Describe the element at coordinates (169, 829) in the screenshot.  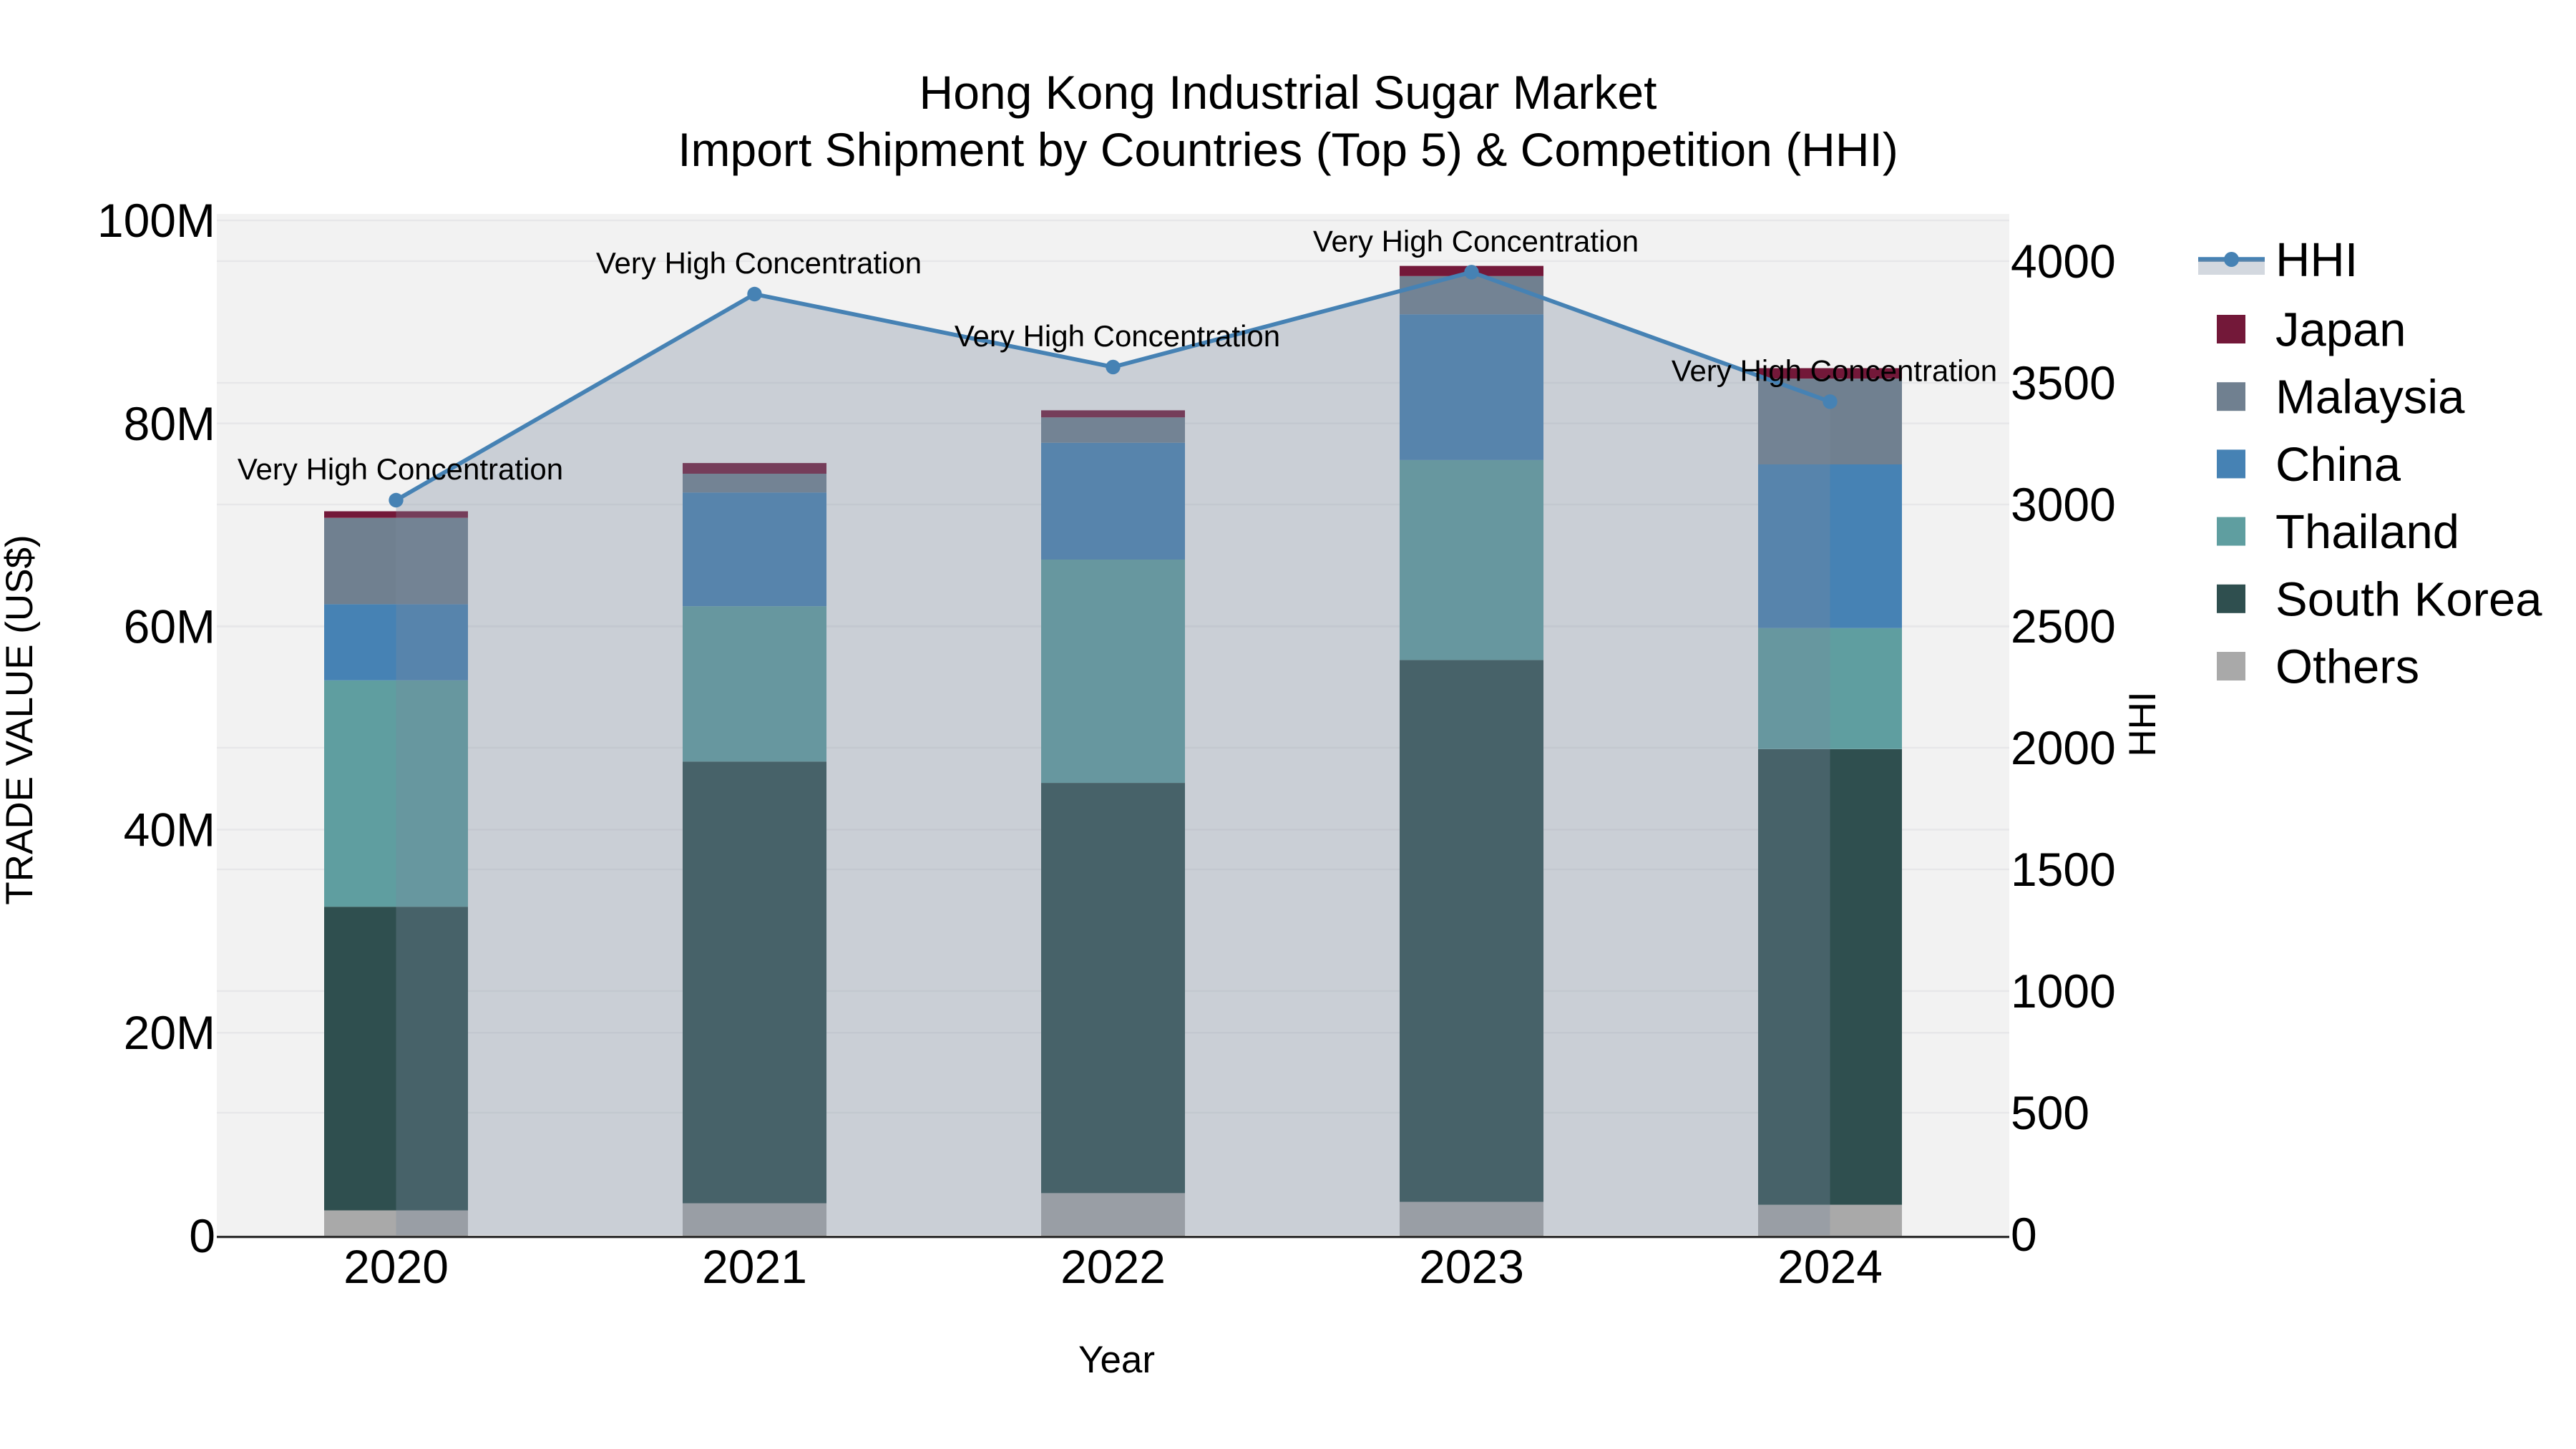
I see `svg-text: 40M` at that location.